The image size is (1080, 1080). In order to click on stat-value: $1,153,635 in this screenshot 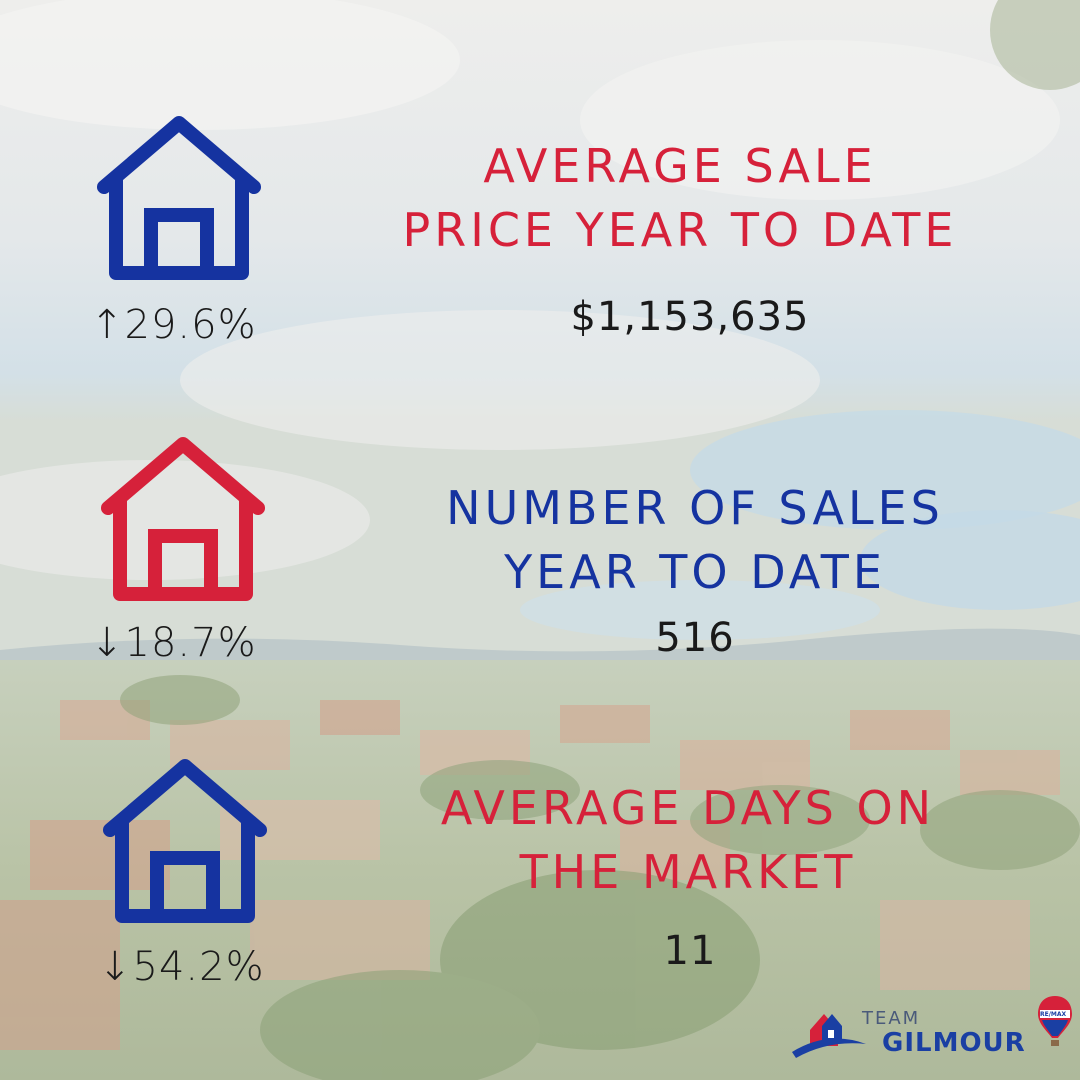, I will do `click(690, 317)`.